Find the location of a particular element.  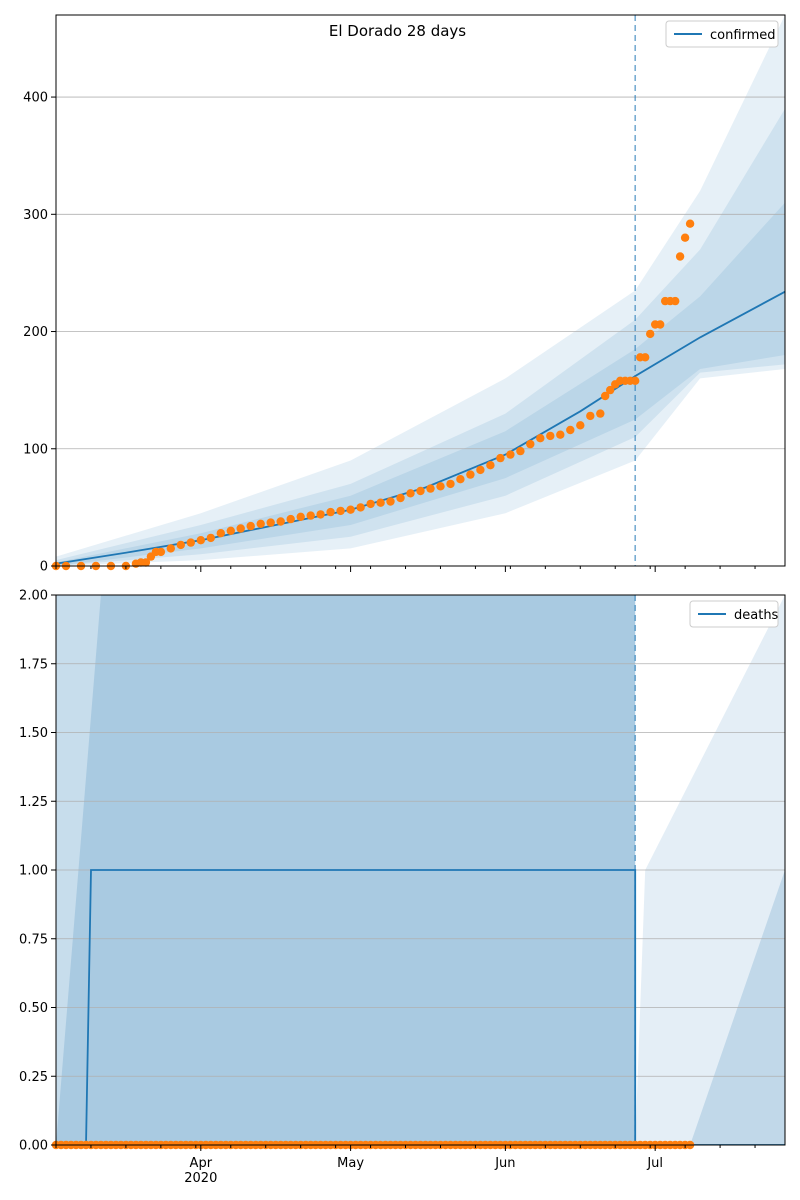

y-tick-label: 0.50 is located at coordinates (33, 1008).